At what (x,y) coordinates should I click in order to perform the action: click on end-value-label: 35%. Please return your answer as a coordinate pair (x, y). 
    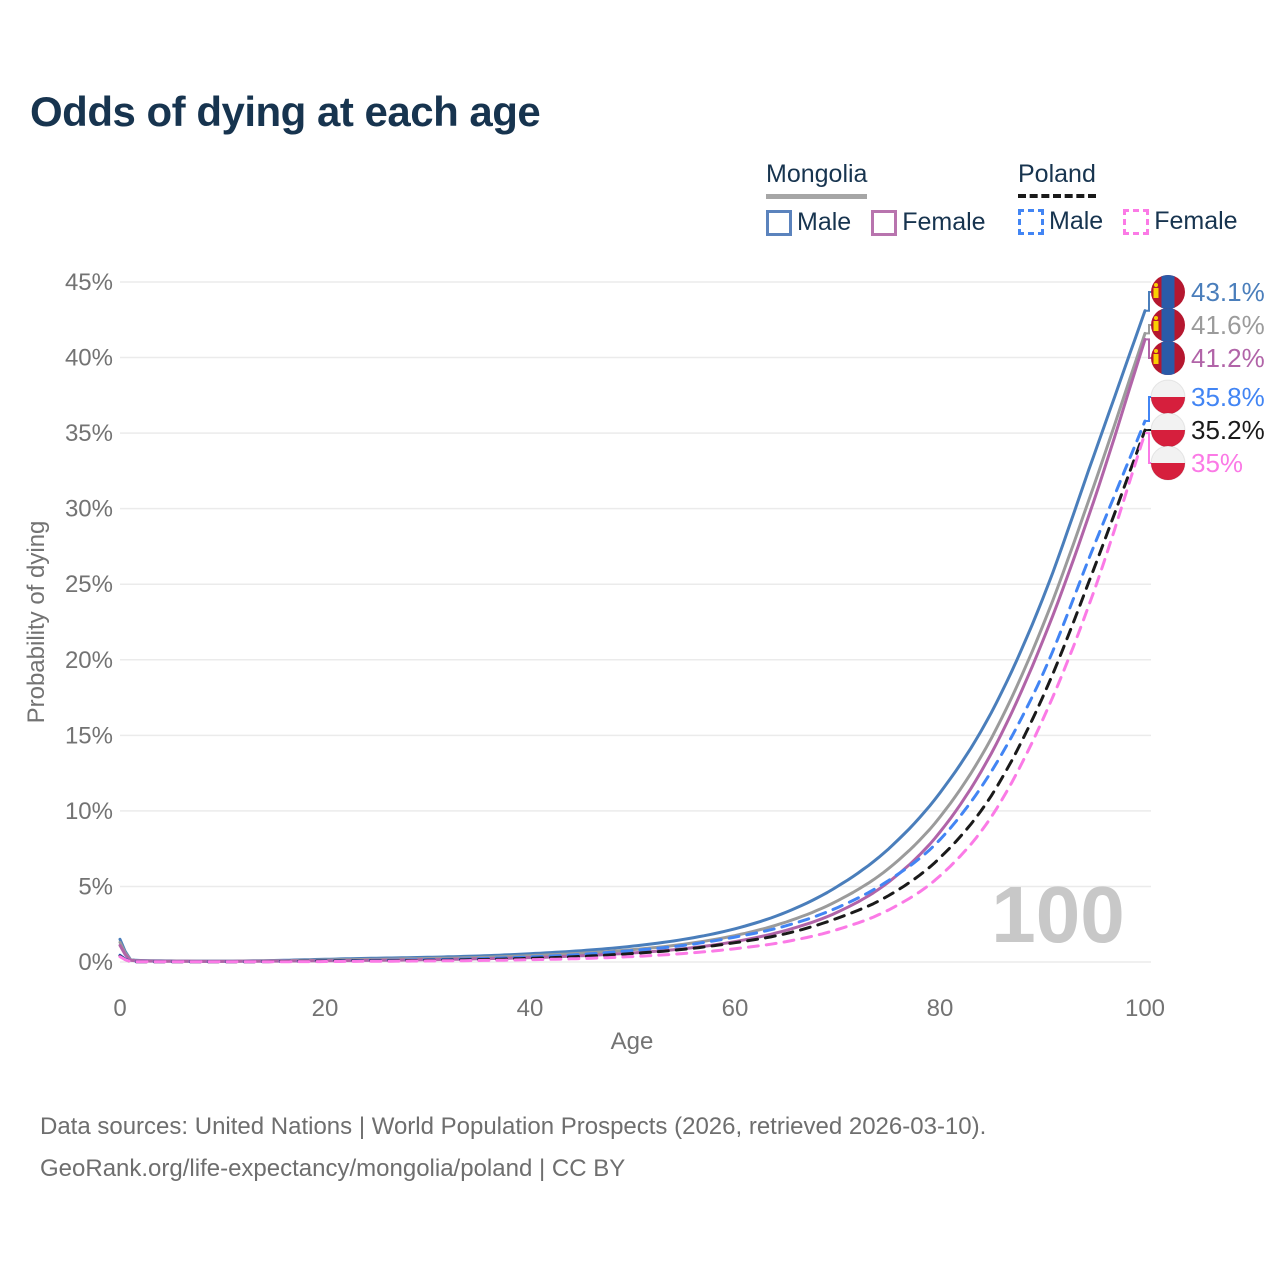
    Looking at the image, I should click on (1217, 463).